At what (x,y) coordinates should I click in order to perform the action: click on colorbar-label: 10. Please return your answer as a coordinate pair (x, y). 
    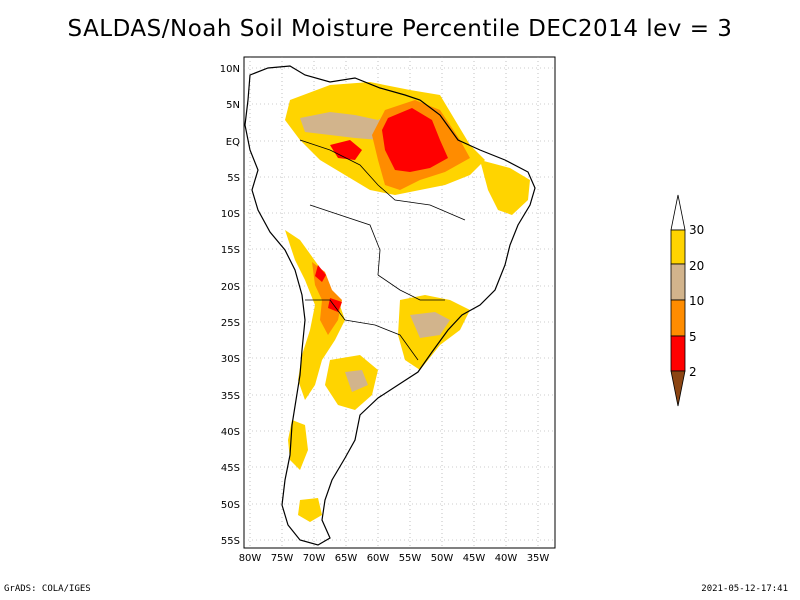
    Looking at the image, I should click on (696, 301).